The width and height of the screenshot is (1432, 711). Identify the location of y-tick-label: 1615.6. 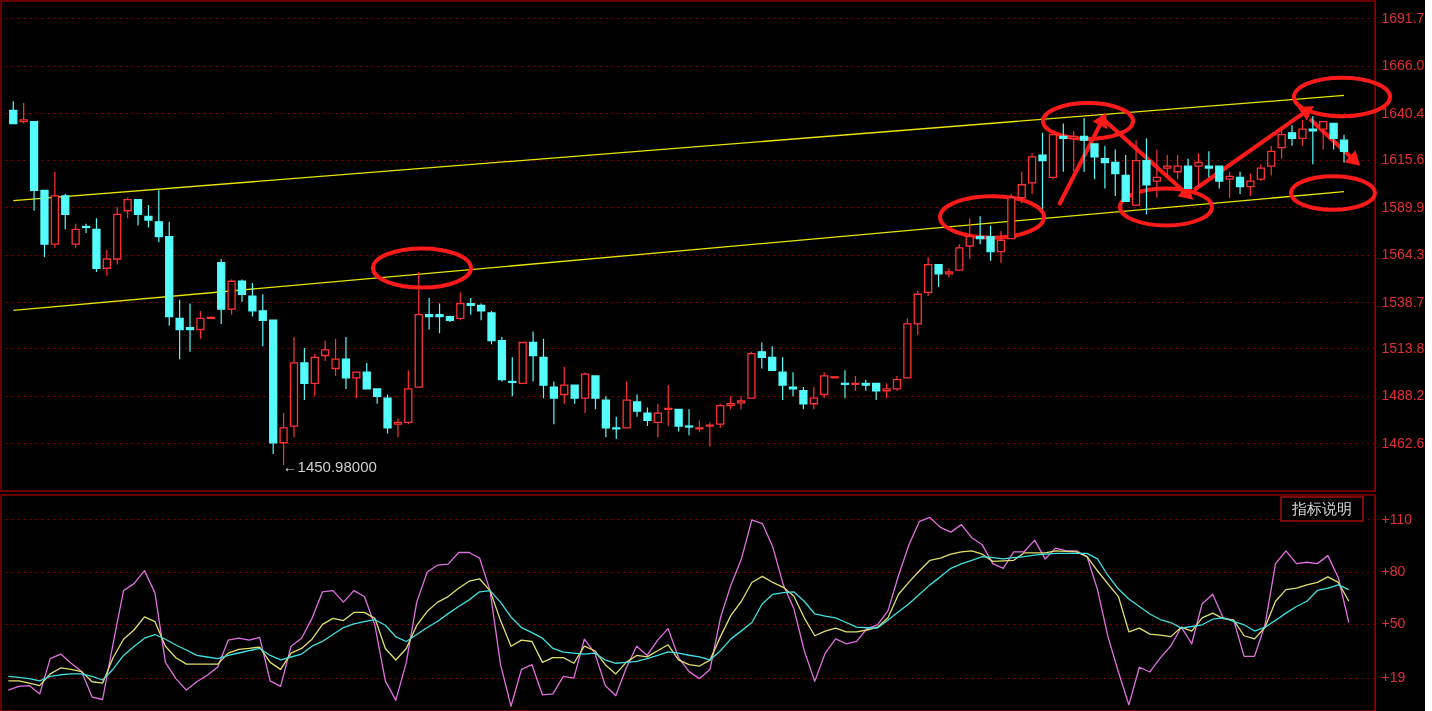
(1403, 159).